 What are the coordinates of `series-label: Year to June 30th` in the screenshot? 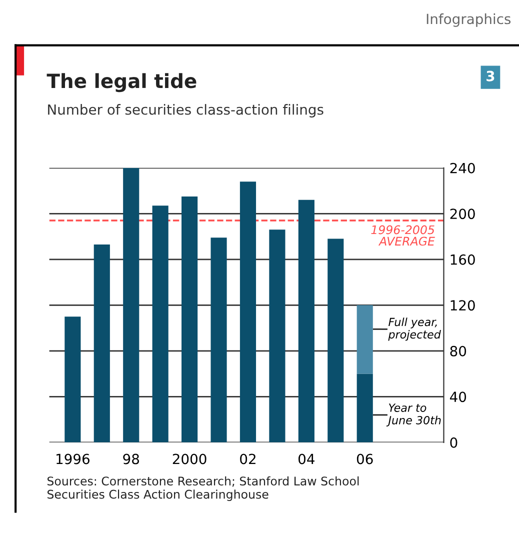 It's located at (413, 415).